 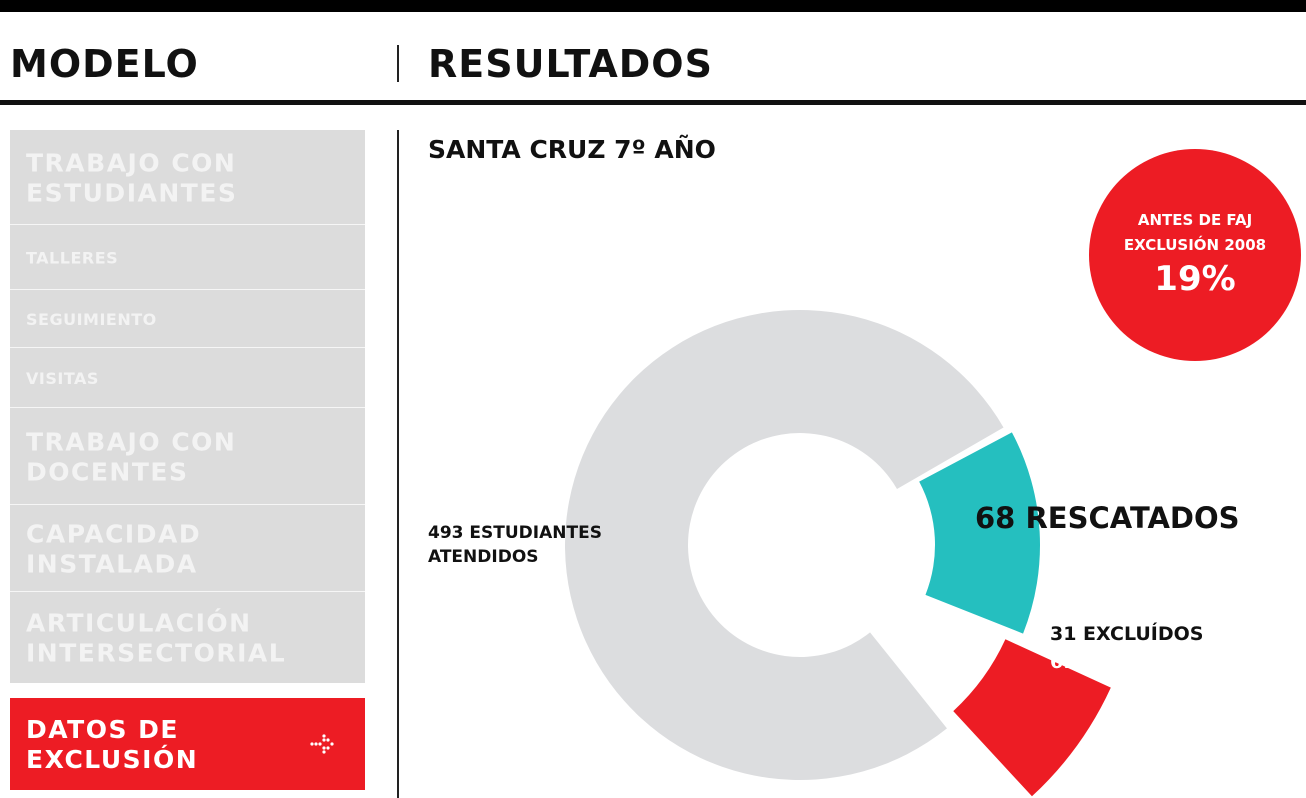 What do you see at coordinates (1076, 662) in the screenshot?
I see `segment-label: 6.2%` at bounding box center [1076, 662].